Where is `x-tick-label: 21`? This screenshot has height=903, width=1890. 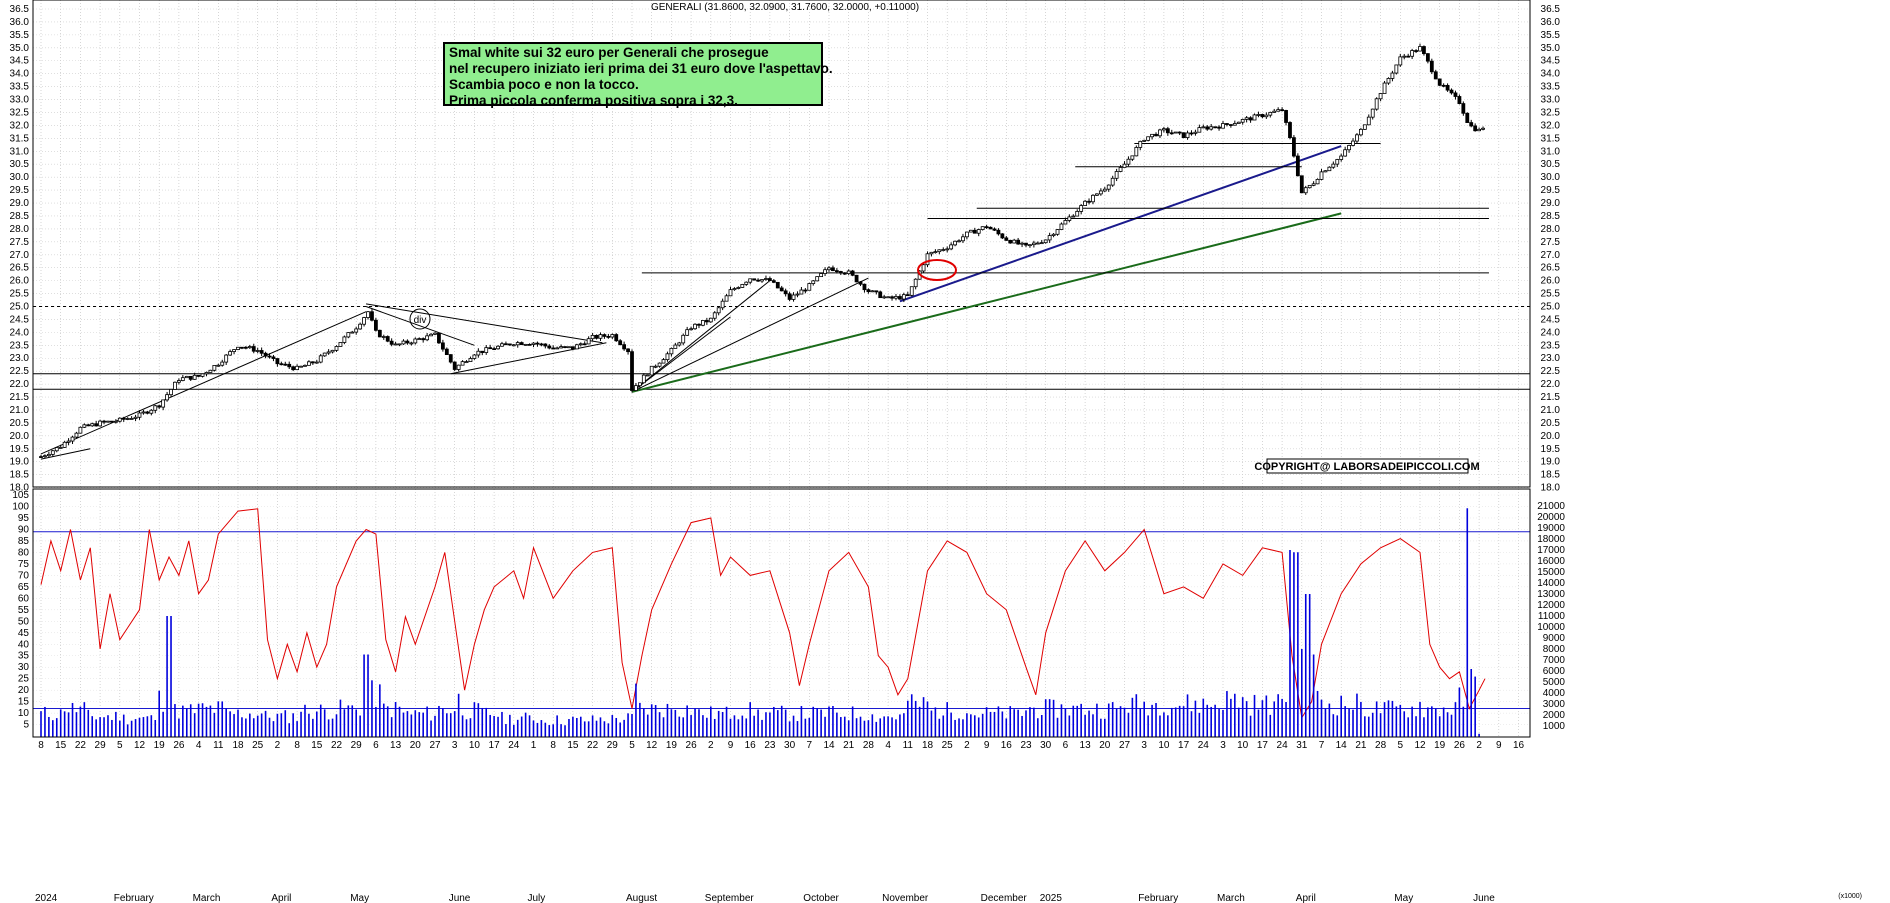
x-tick-label: 21 is located at coordinates (849, 745).